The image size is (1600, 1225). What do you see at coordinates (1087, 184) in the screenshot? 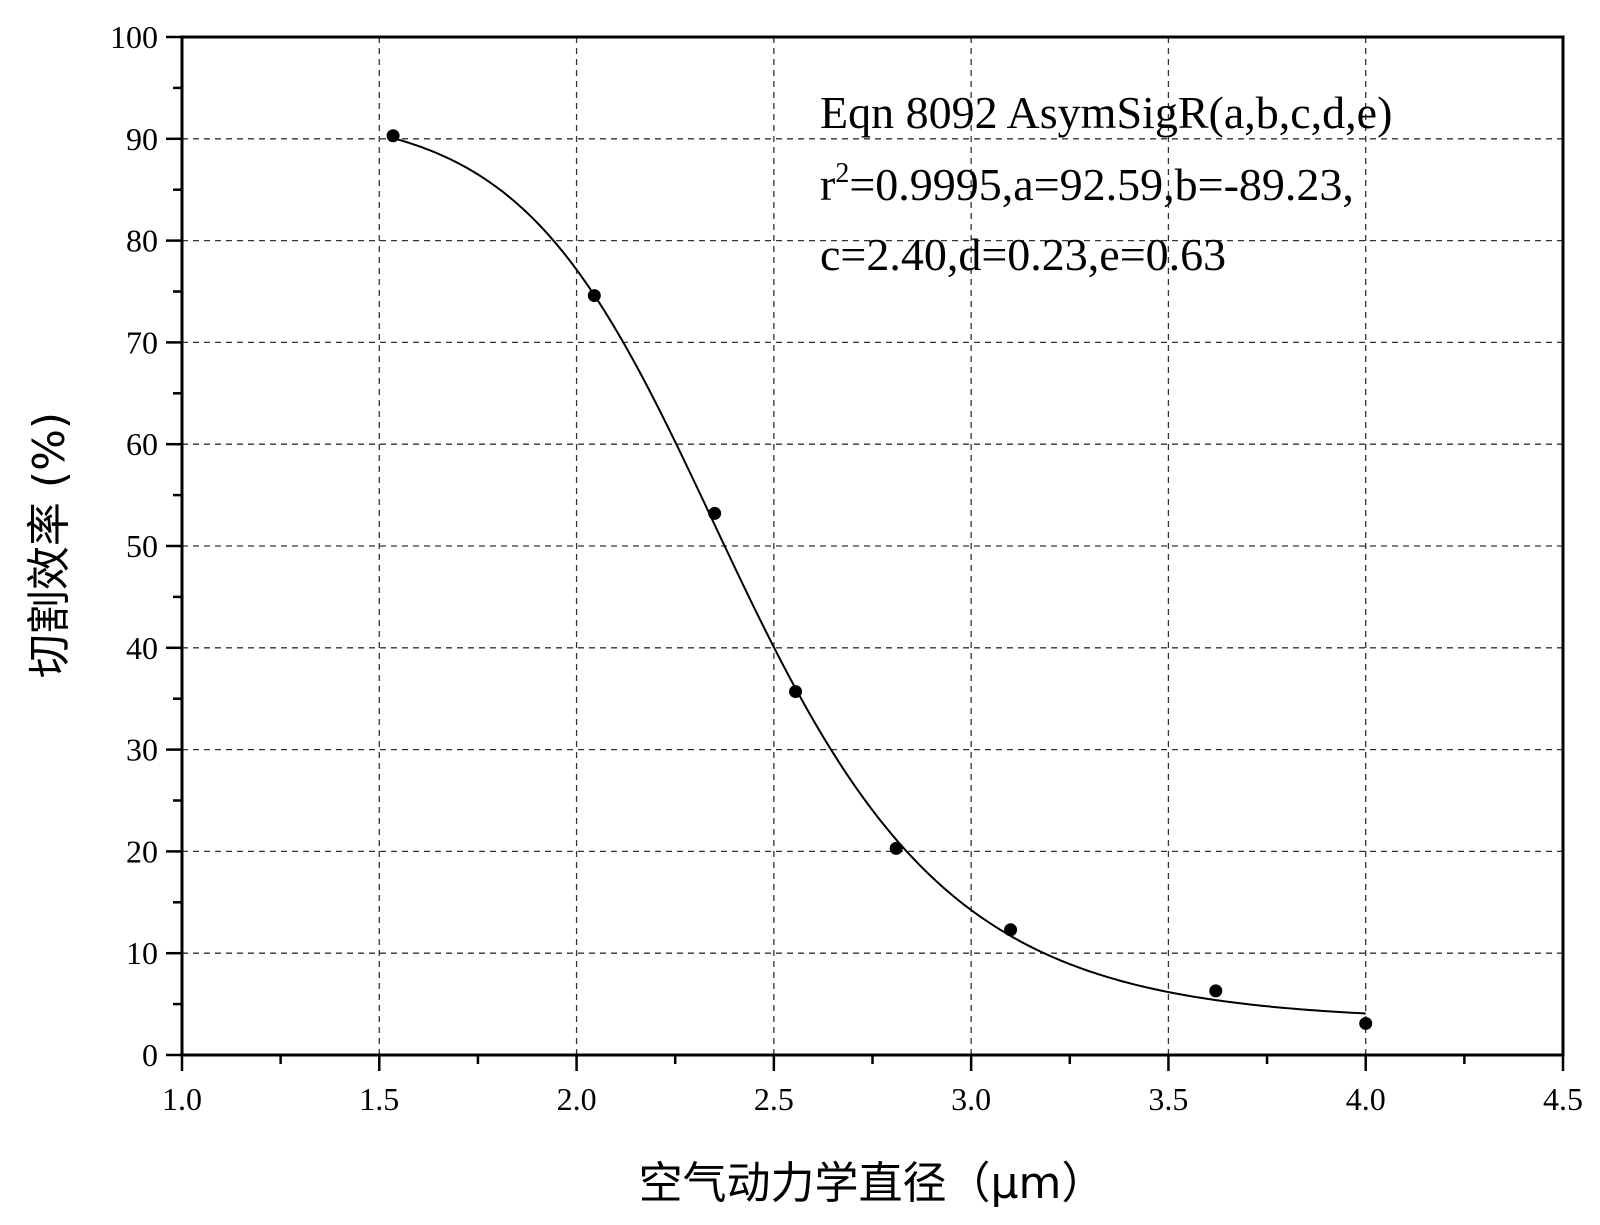
I see `fit-stats-label: r2=0.9995,a=92.59,b=-89.23,` at bounding box center [1087, 184].